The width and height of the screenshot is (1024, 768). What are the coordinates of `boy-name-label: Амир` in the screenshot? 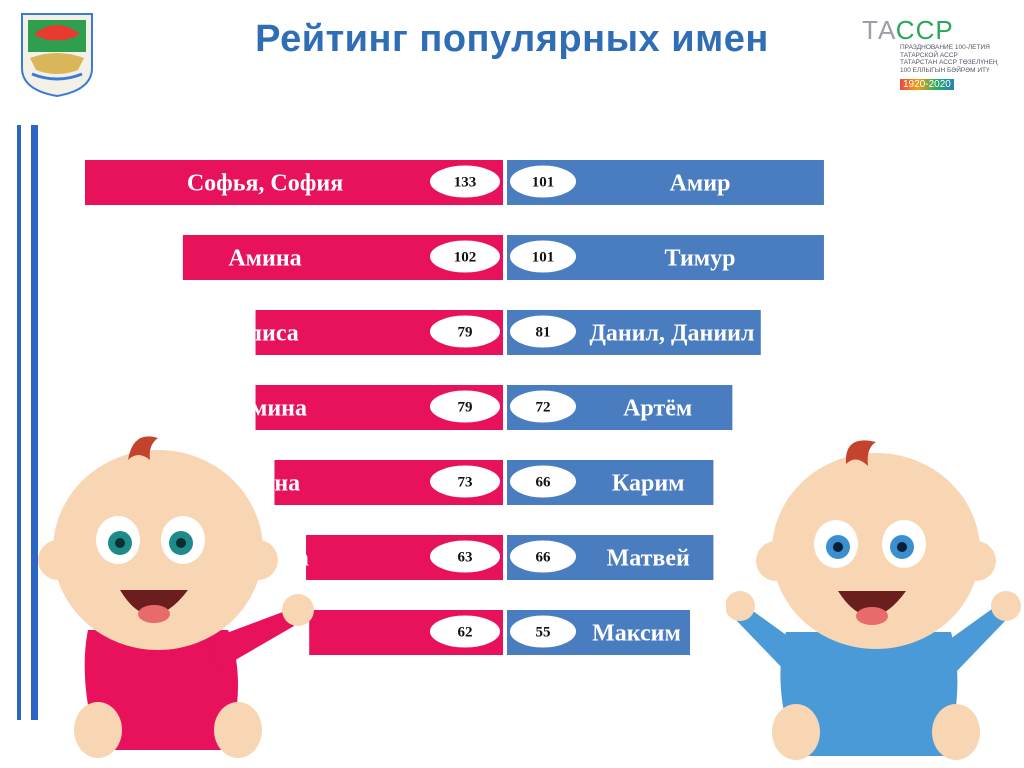 It's located at (700, 184).